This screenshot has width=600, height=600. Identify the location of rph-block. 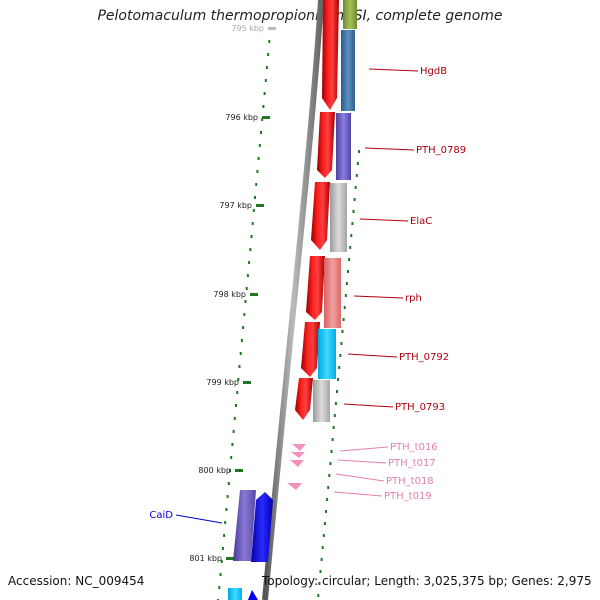
(332, 293).